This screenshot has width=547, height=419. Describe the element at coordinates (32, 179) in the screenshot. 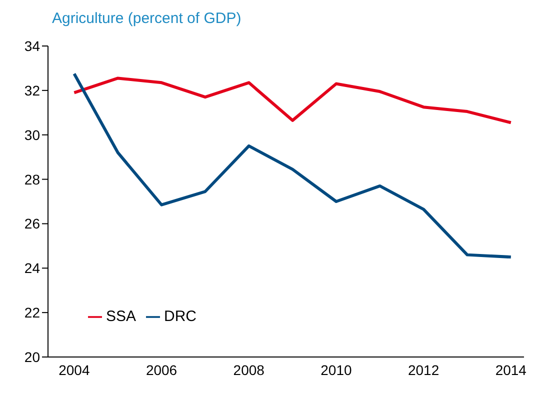

I see `y-tick-label: 28` at that location.